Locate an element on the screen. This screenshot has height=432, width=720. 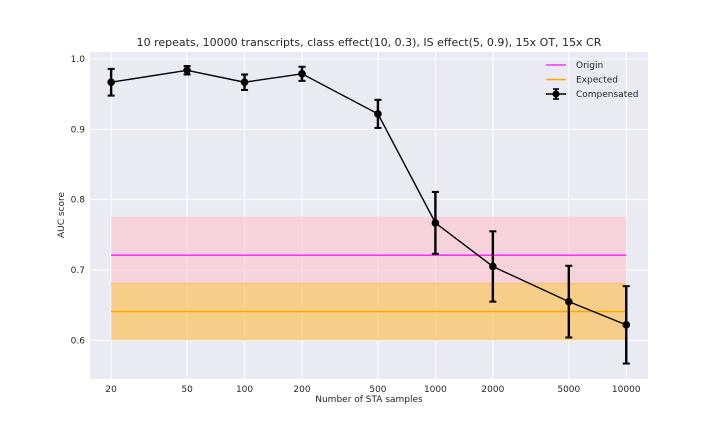
x-tick-label: 100 is located at coordinates (244, 390).